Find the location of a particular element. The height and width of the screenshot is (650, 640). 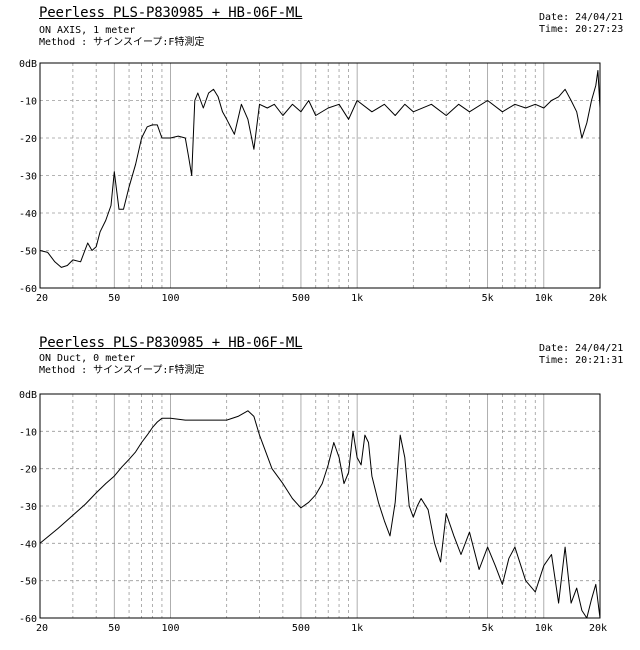

measurement-condition: ON Duct, 0 meter is located at coordinates (87, 358).